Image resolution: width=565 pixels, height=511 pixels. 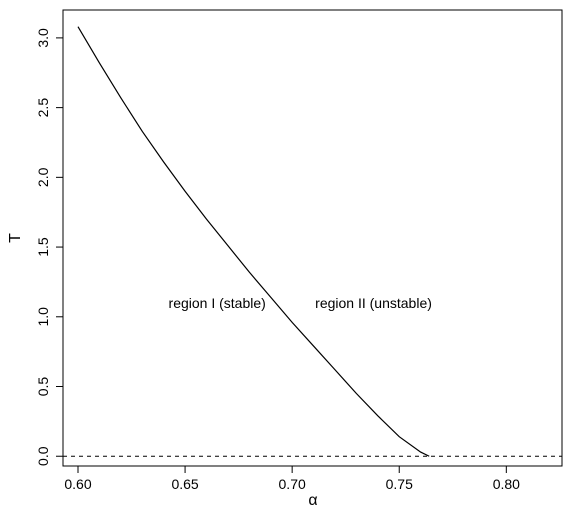 What do you see at coordinates (43, 247) in the screenshot?
I see `y-tick-label: 1.5` at bounding box center [43, 247].